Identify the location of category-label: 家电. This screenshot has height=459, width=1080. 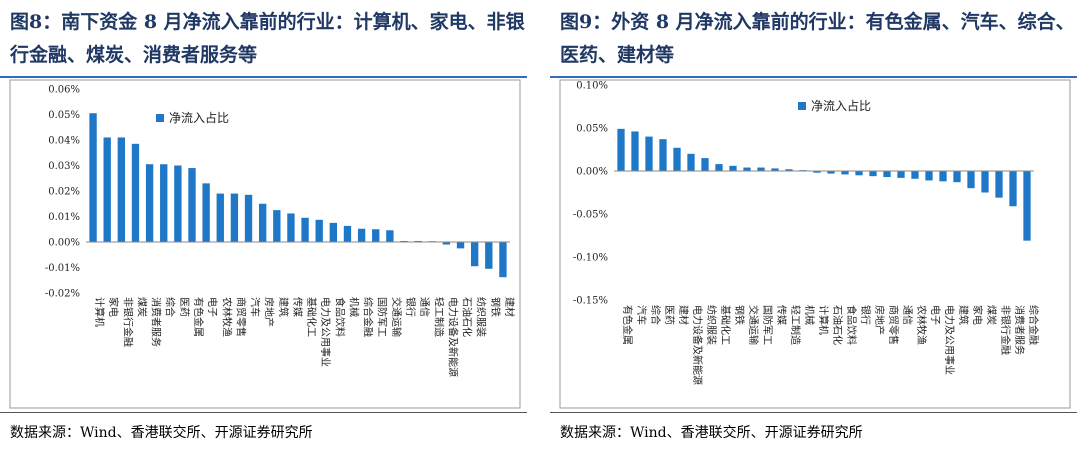
(977, 315).